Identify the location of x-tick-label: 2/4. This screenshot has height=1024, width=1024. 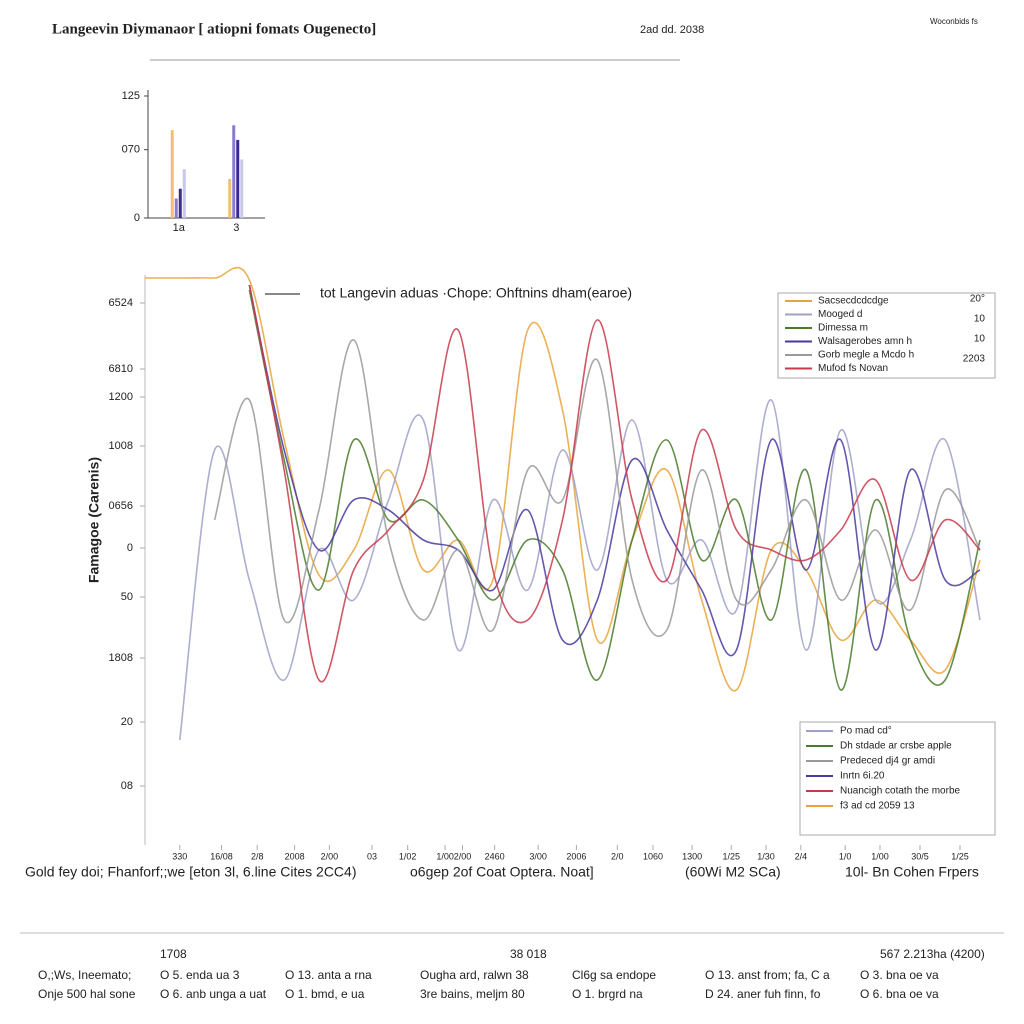
(801, 856).